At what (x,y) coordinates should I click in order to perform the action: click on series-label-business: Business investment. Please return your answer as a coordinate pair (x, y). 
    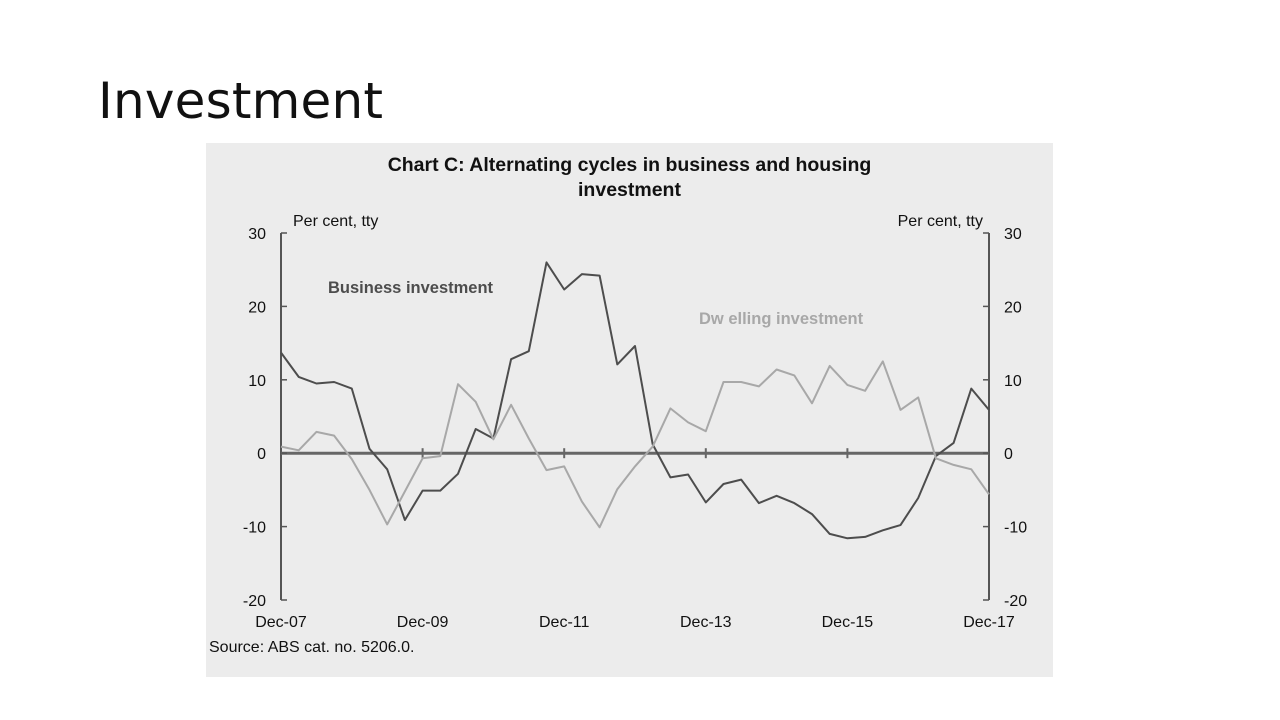
    Looking at the image, I should click on (411, 288).